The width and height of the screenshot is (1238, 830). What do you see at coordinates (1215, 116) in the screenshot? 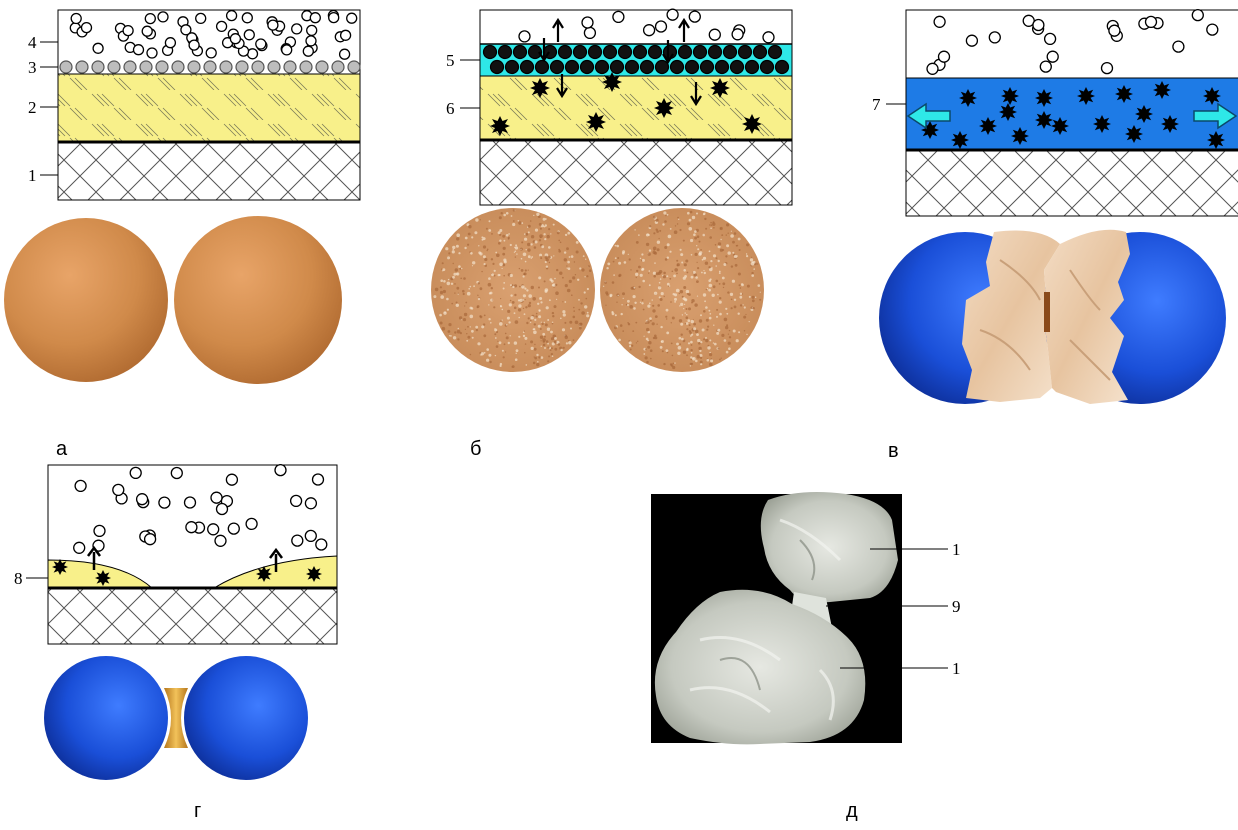
I see `arrow-right-icon` at bounding box center [1215, 116].